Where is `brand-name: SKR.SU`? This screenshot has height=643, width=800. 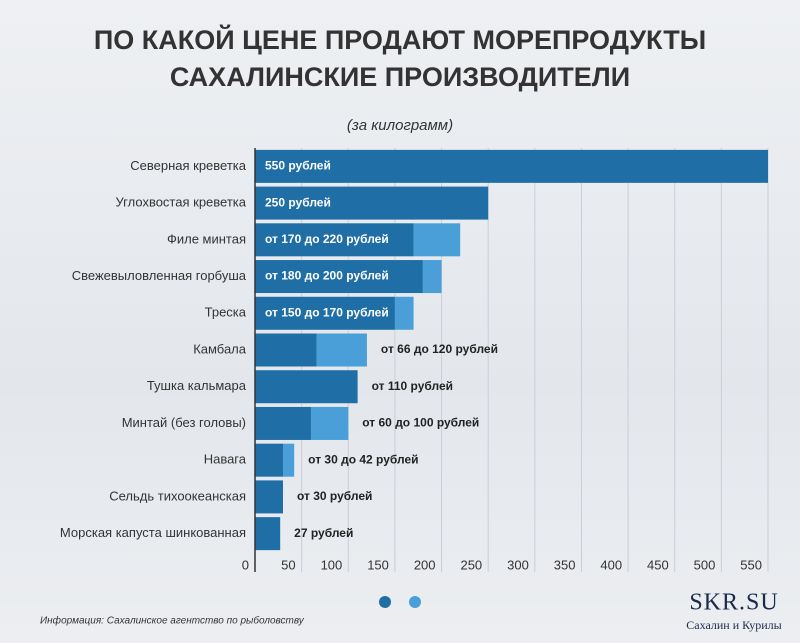
brand-name: SKR.SU is located at coordinates (733, 603).